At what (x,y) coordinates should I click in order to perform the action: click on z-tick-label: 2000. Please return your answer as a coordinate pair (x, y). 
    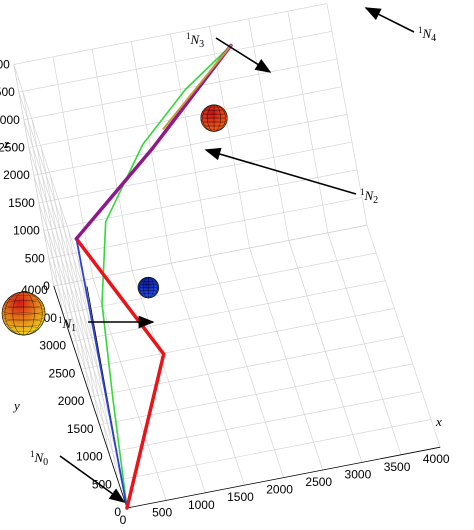
    Looking at the image, I should click on (16, 175).